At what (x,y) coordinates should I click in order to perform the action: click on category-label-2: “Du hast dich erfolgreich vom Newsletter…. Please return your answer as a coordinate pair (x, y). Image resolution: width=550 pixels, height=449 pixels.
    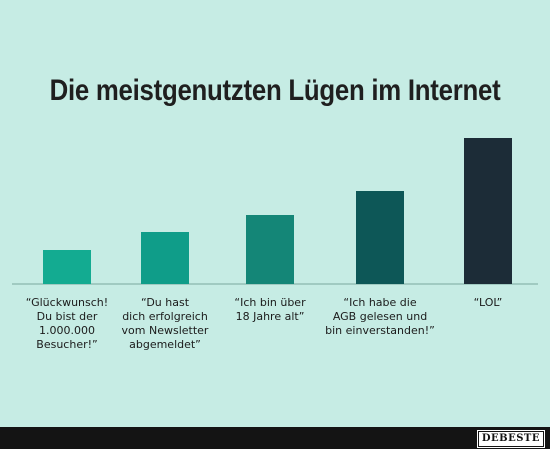
    Looking at the image, I should click on (165, 323).